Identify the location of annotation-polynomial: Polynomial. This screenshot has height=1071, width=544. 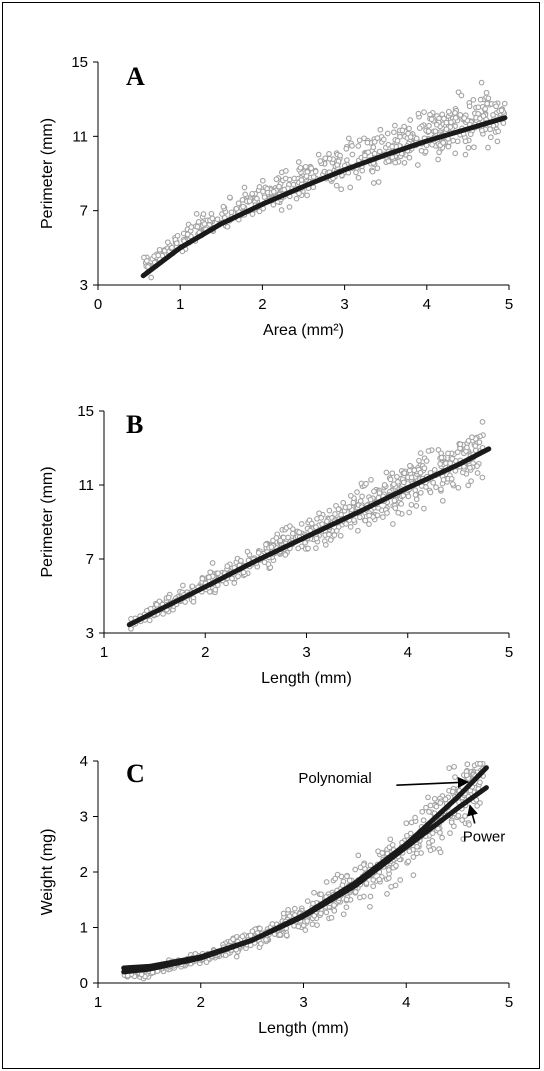
(334, 778).